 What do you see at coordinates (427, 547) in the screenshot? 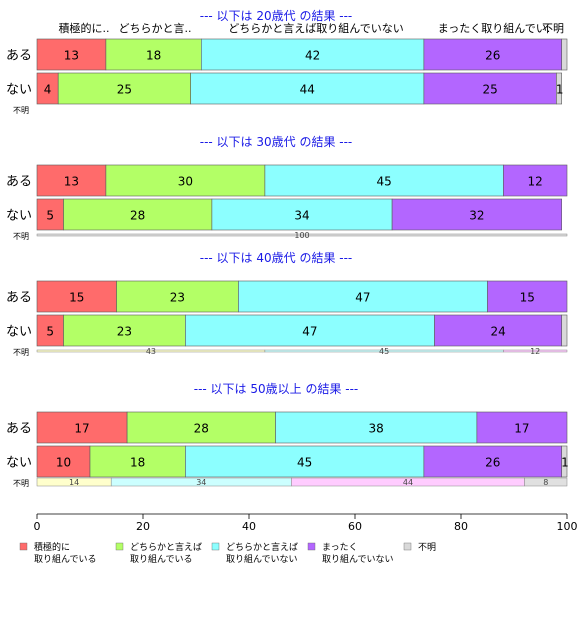
I see `legend-label: 不明` at bounding box center [427, 547].